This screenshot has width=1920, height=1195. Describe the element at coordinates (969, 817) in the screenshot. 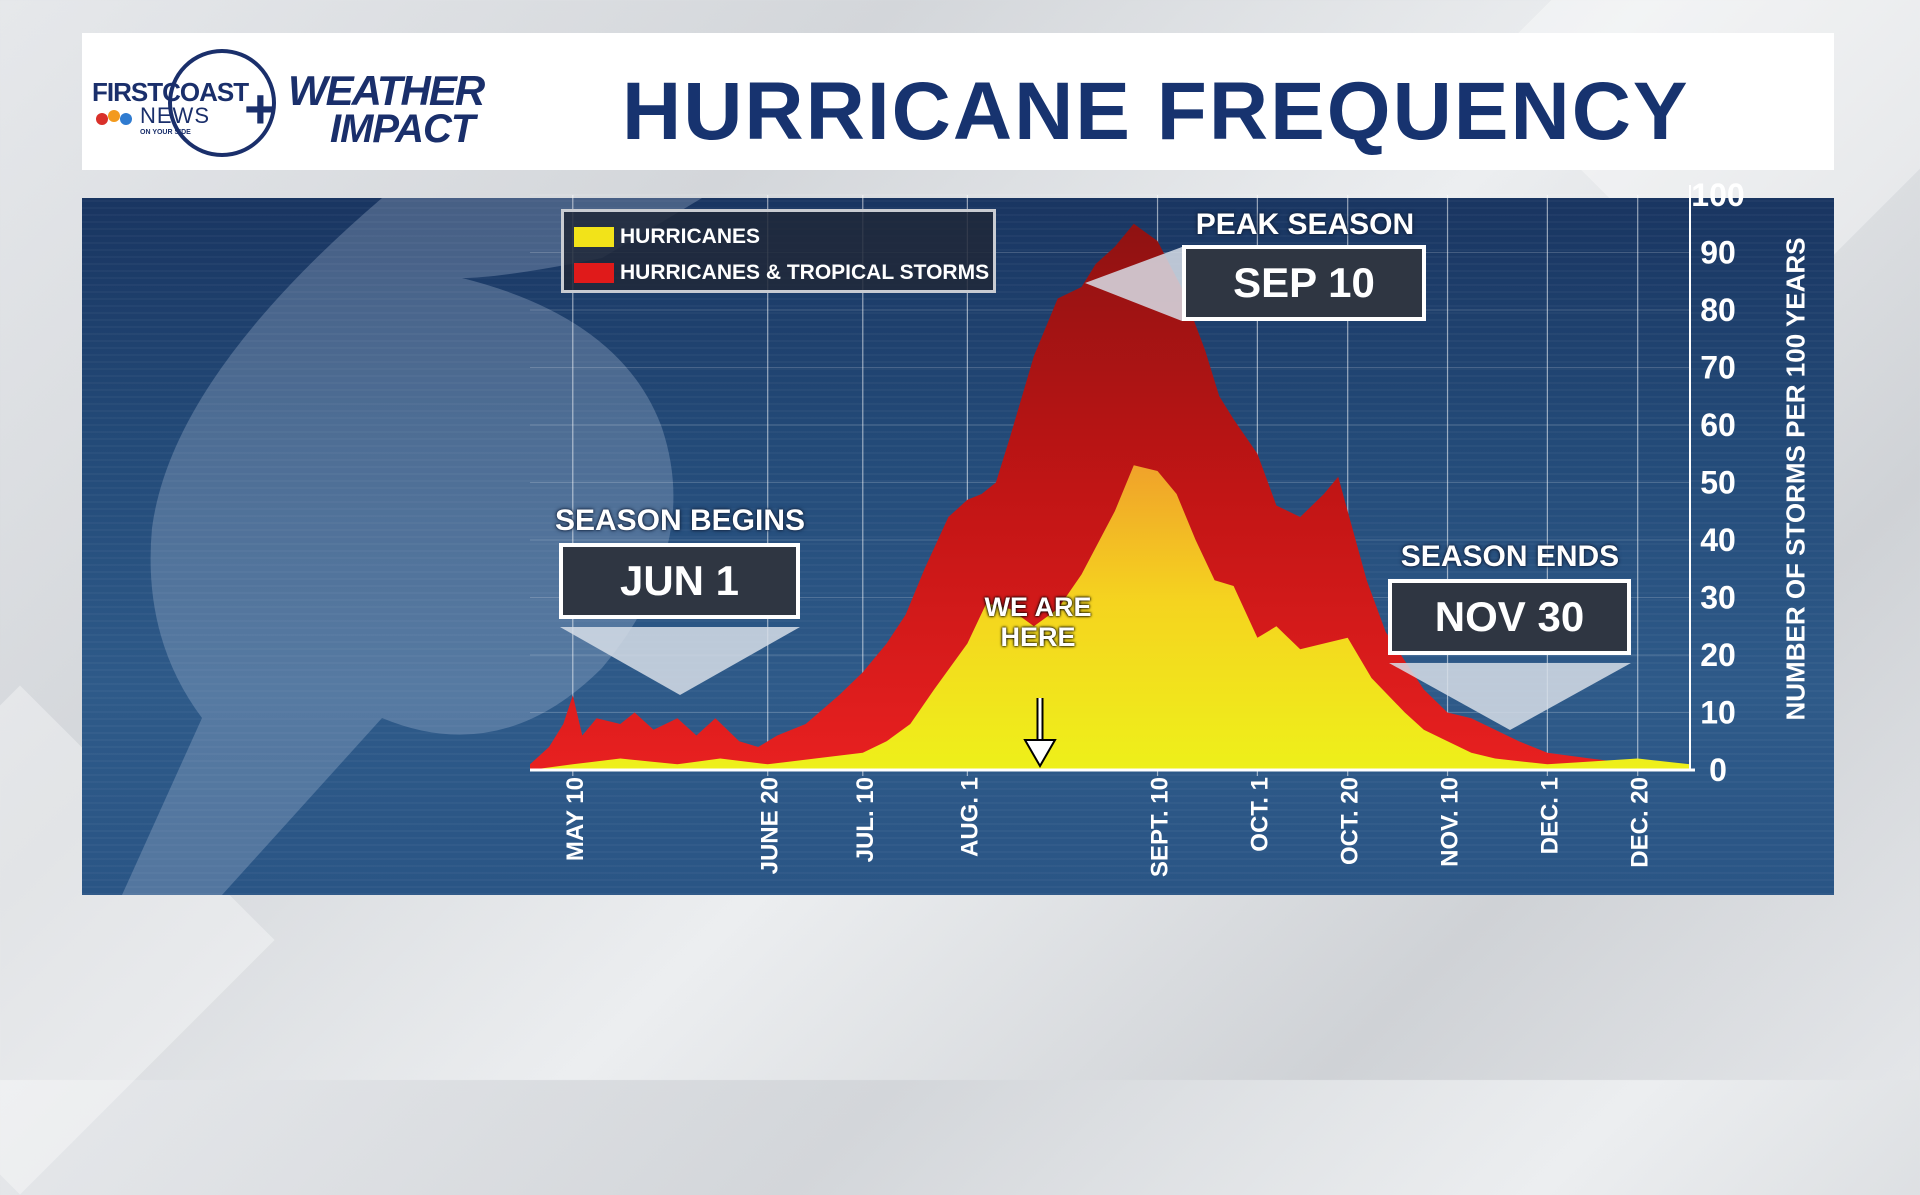

I see `x-tick-label: AUG. 1` at that location.